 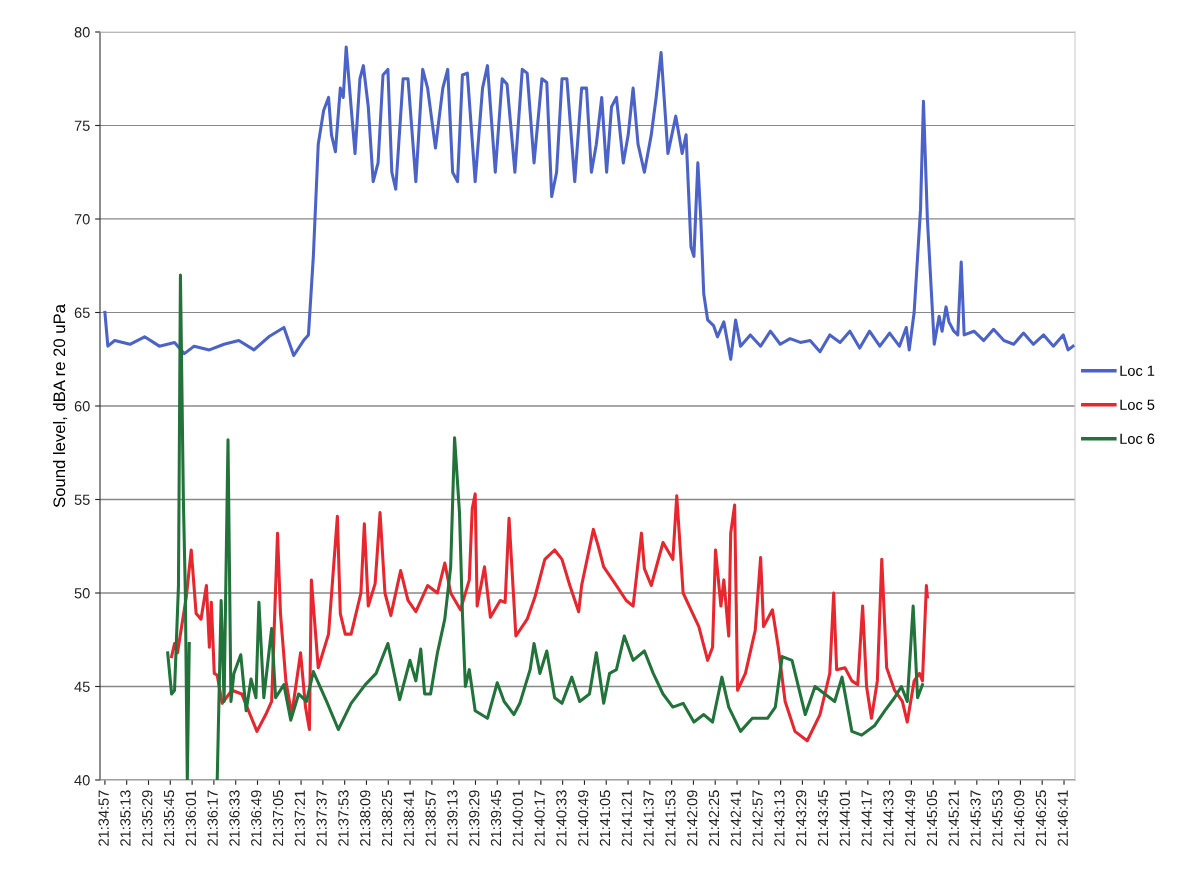 I want to click on x-tick-label: 21:36:49, so click(x=256, y=818).